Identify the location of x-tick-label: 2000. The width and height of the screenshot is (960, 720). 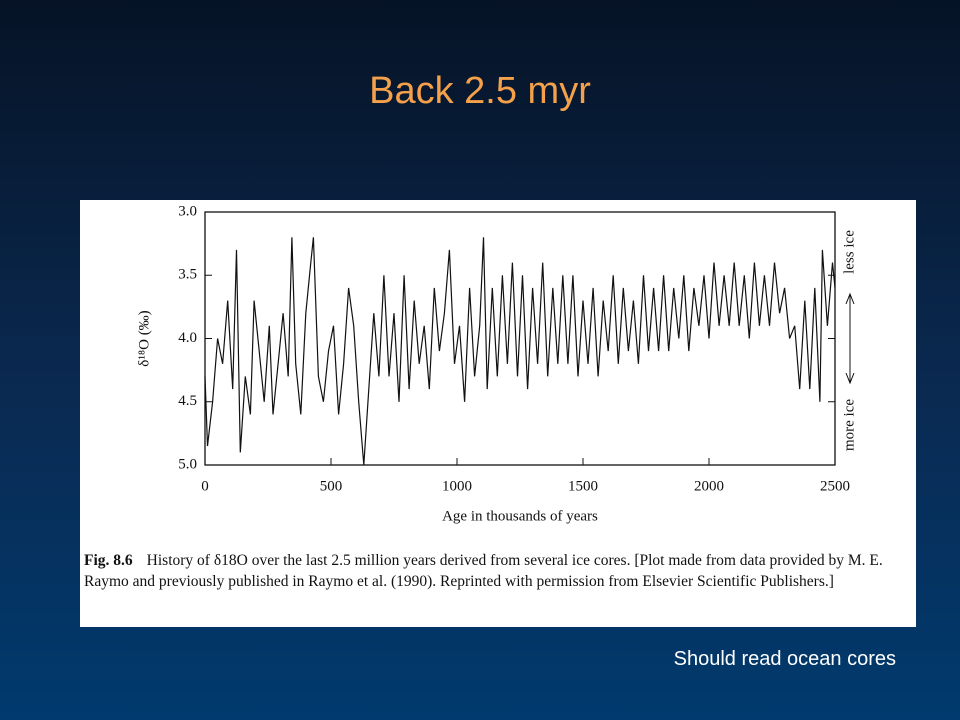
(709, 486).